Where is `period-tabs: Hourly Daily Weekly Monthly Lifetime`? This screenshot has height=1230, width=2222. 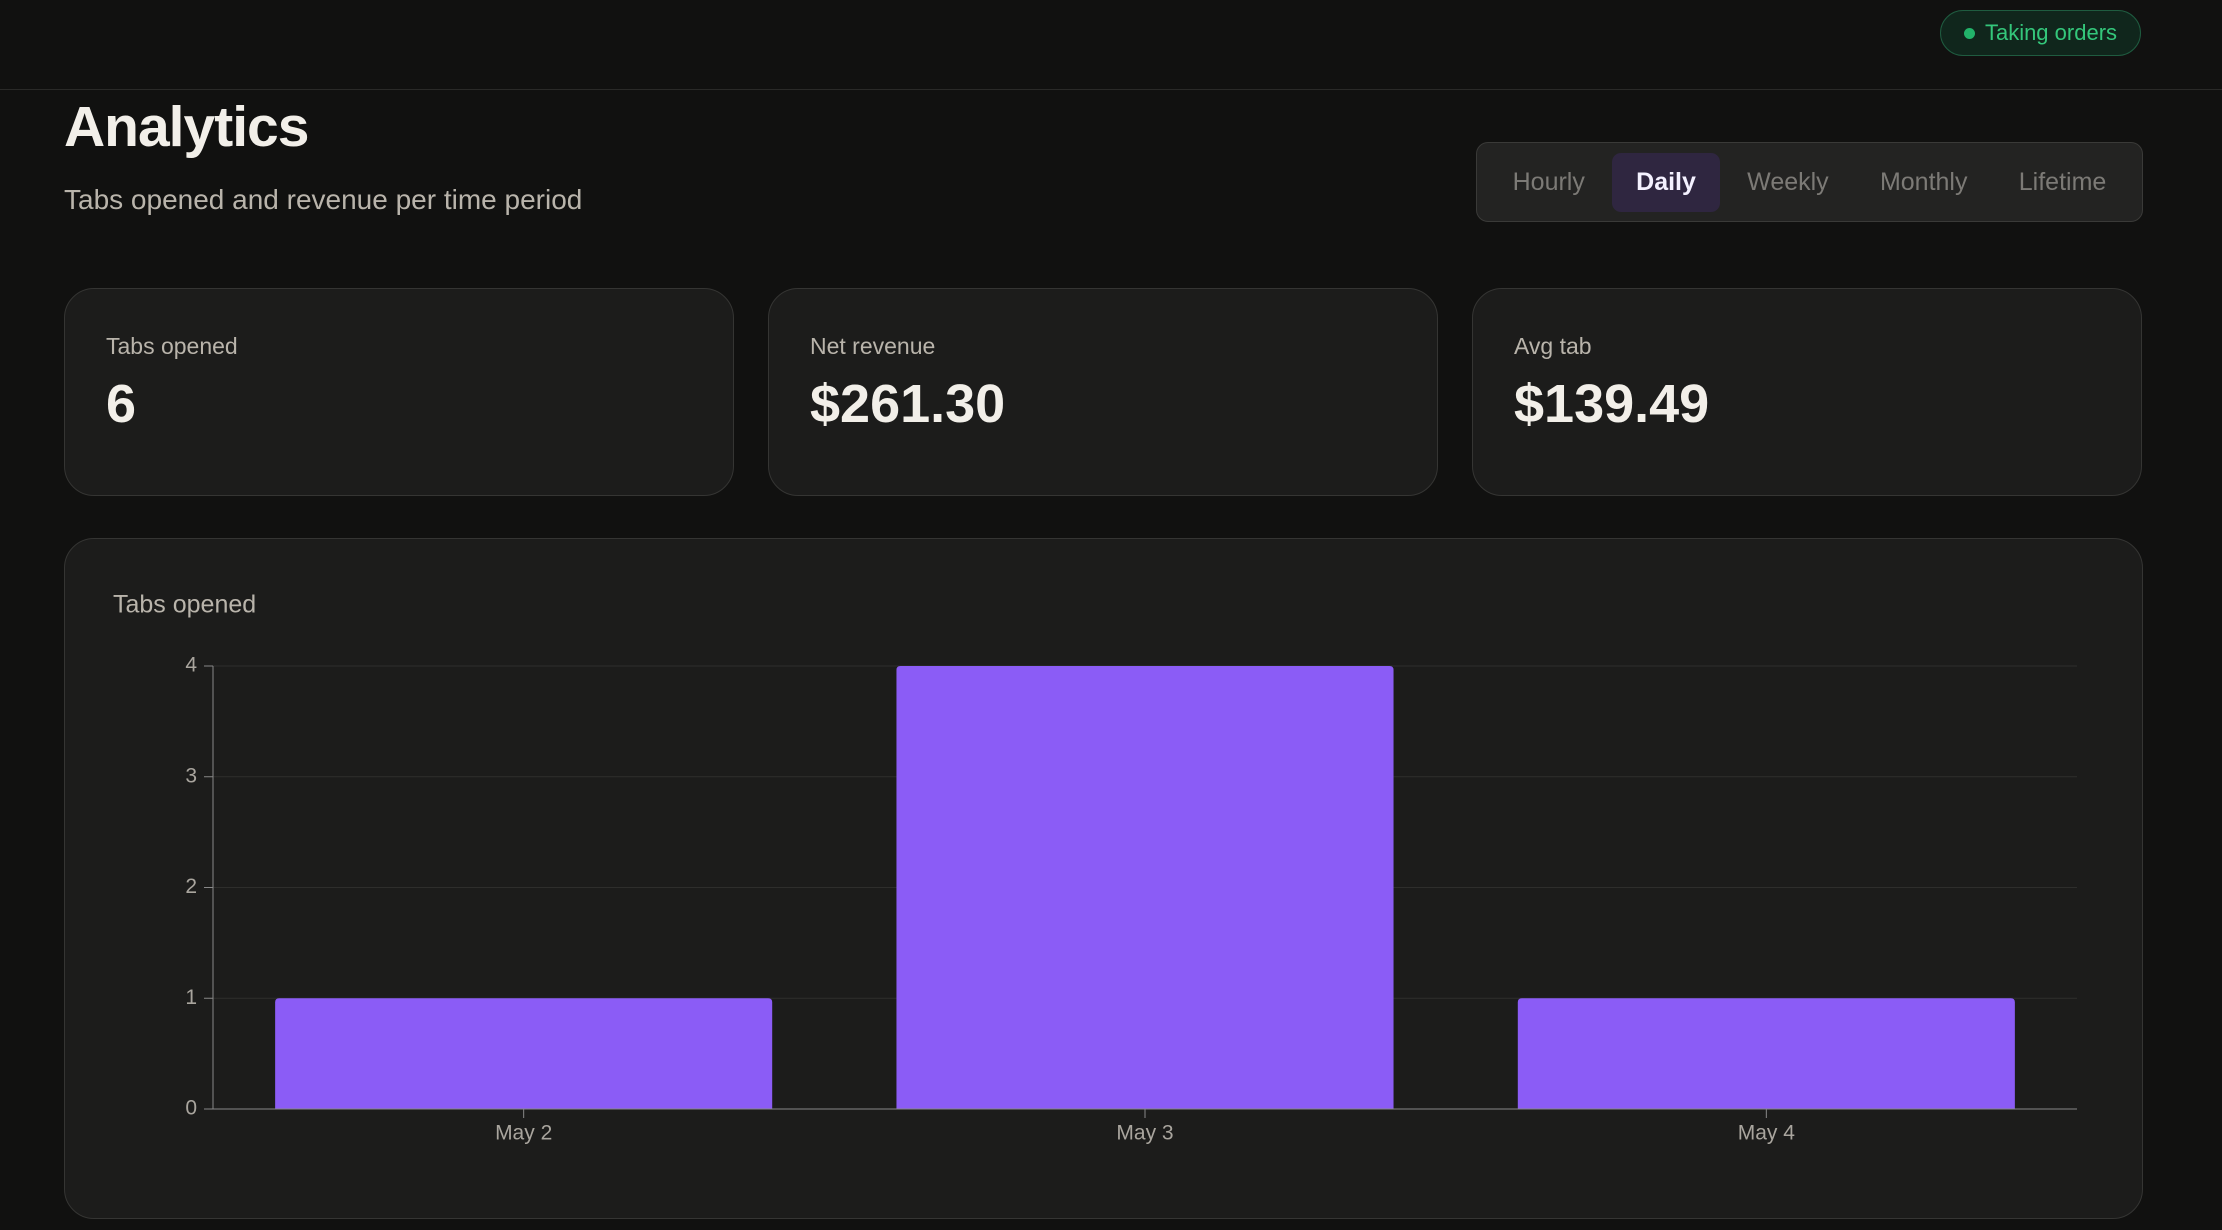 period-tabs: Hourly Daily Weekly Monthly Lifetime is located at coordinates (1809, 182).